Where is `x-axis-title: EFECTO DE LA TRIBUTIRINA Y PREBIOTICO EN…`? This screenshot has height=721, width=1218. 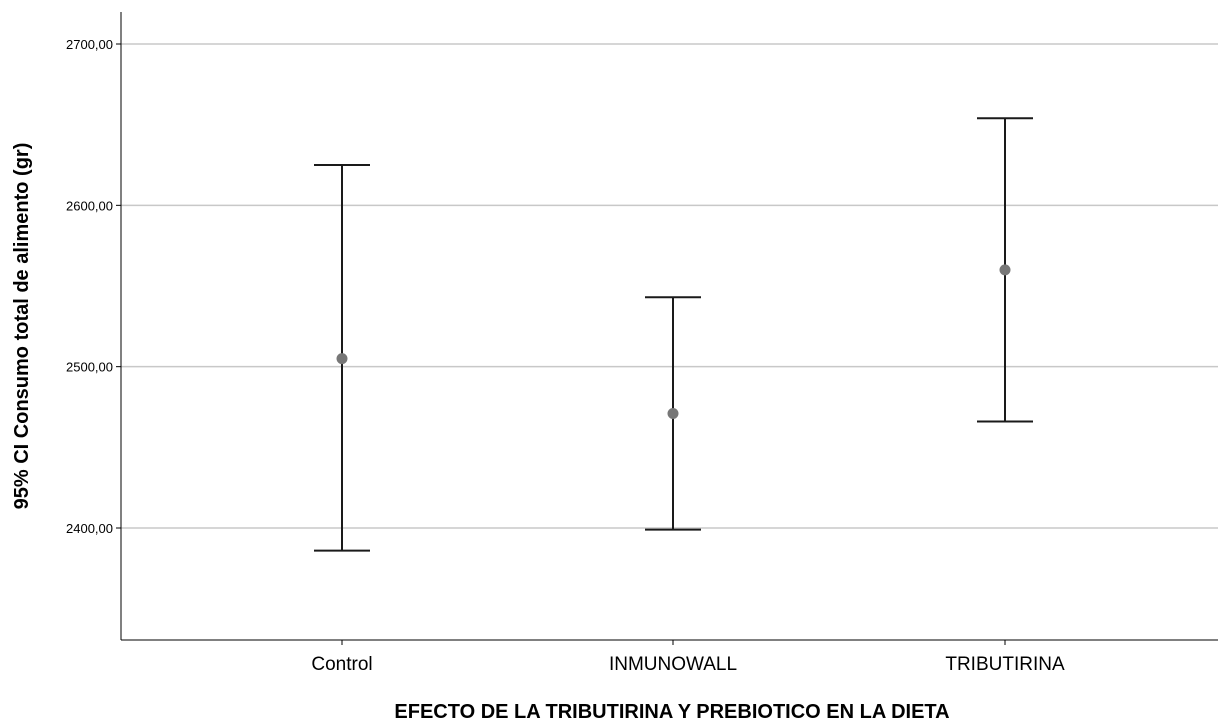
x-axis-title: EFECTO DE LA TRIBUTIRINA Y PREBIOTICO EN… is located at coordinates (671, 711).